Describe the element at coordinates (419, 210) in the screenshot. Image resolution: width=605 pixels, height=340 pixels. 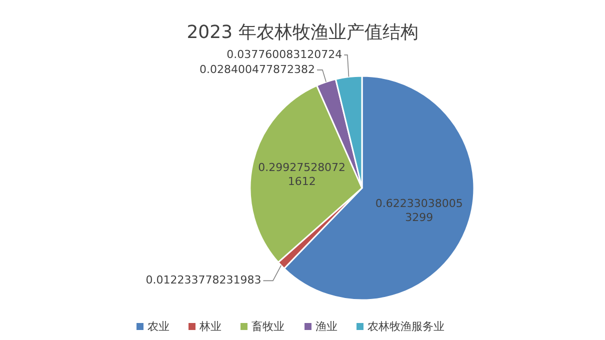
I see `data-label: 0.62233038005 3299` at that location.